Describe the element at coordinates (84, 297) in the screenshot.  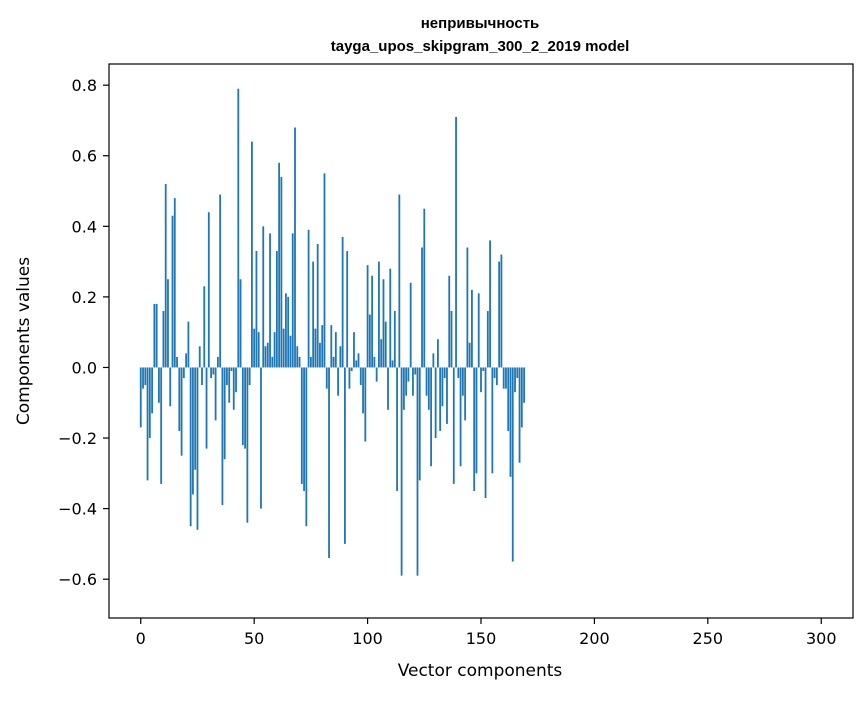
I see `y-tick-label: 0.2` at that location.